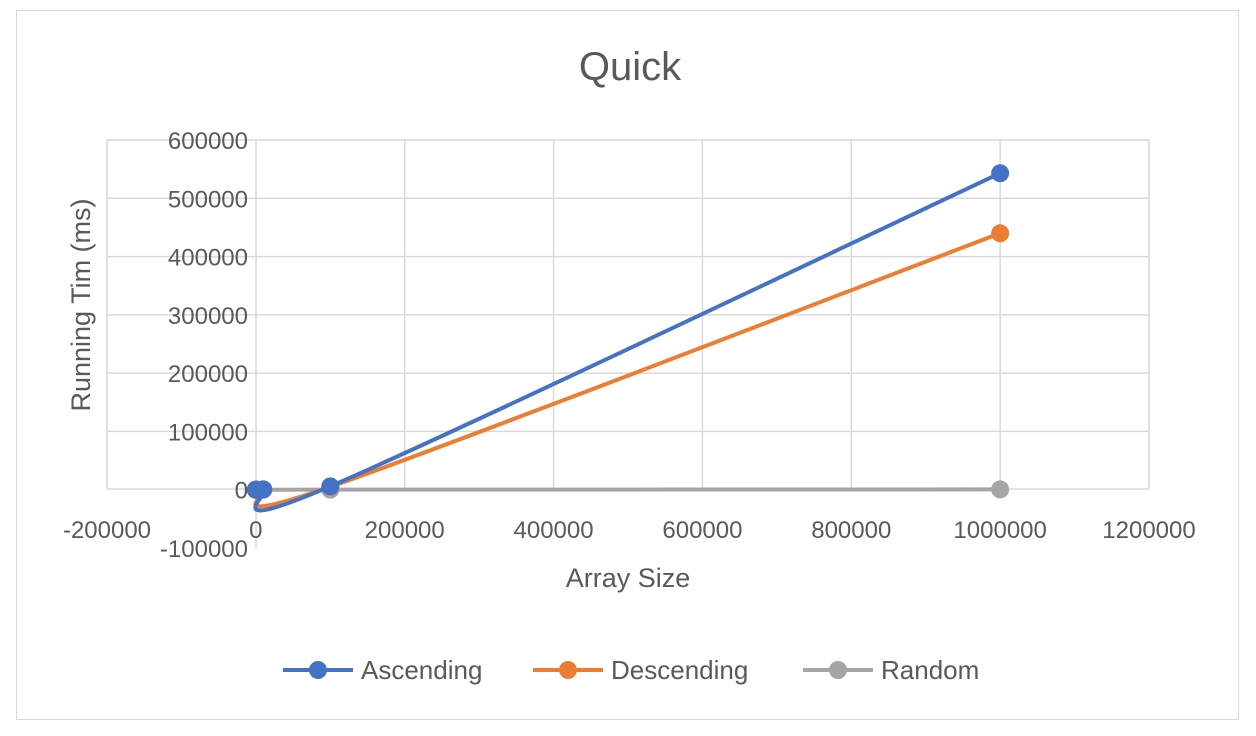 Image resolution: width=1256 pixels, height=736 pixels. Describe the element at coordinates (679, 670) in the screenshot. I see `legend-label: Descending` at that location.